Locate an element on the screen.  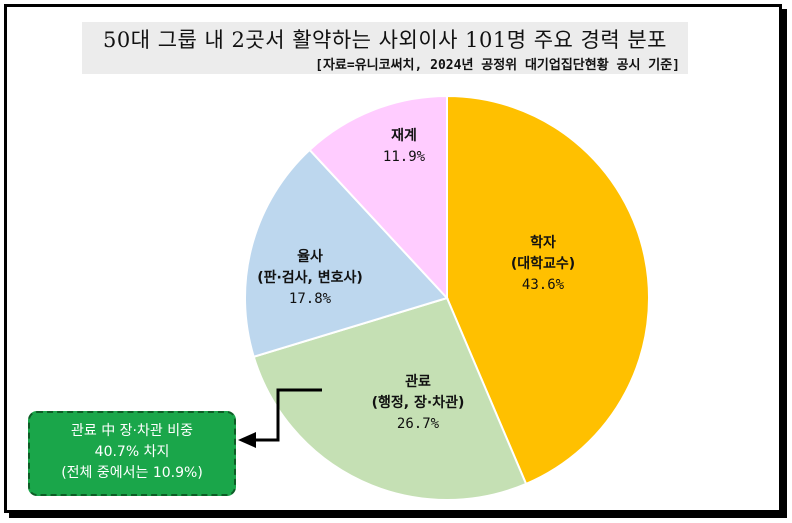
slice-3-label: 율사 is located at coordinates (310, 256).